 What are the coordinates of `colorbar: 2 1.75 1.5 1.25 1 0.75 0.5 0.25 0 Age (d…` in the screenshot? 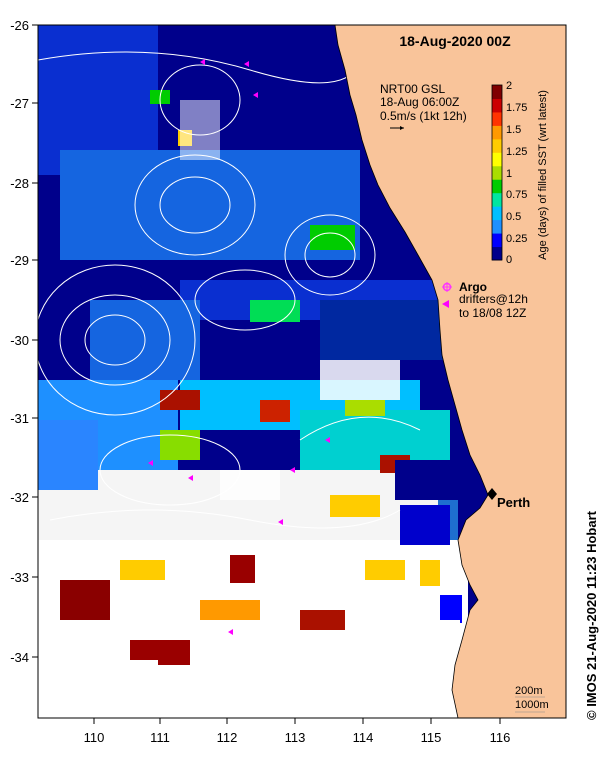 It's located at (520, 173).